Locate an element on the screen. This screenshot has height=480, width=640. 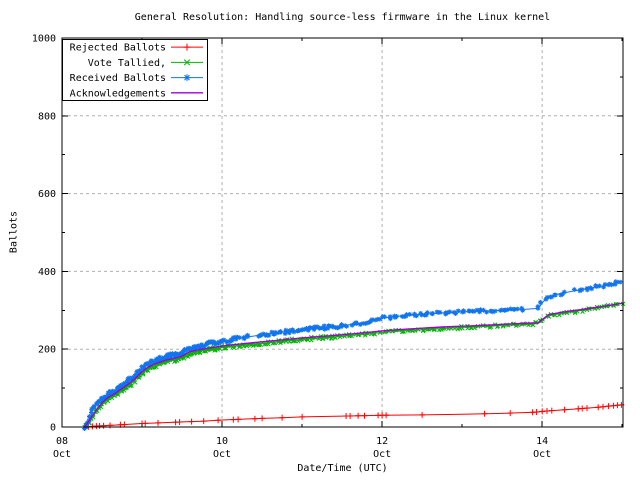
legend-label: Rejected Ballots is located at coordinates (118, 48).